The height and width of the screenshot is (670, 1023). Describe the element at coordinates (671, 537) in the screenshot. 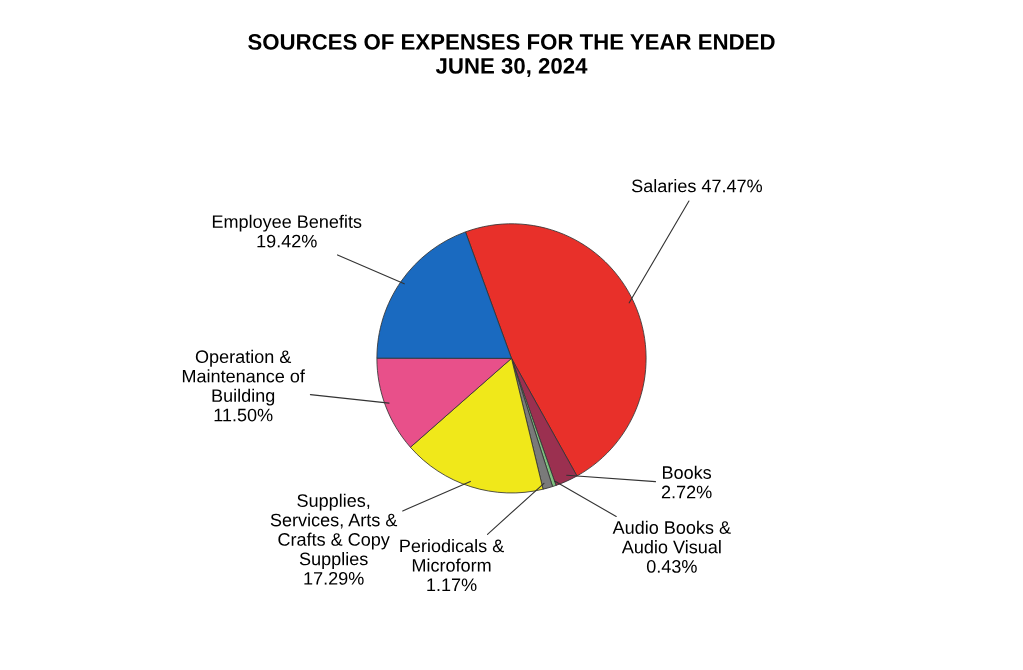

I see `slice-label: Audio Books & Audio Visual` at that location.